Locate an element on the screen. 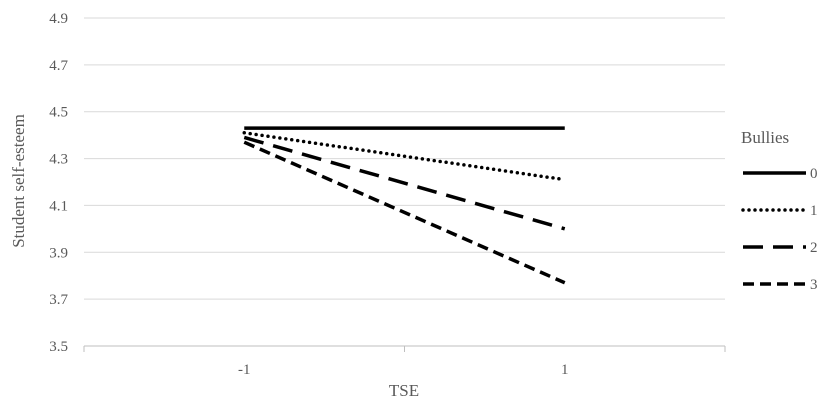 The width and height of the screenshot is (823, 401). y-tick-label: 4.7 is located at coordinates (58, 66).